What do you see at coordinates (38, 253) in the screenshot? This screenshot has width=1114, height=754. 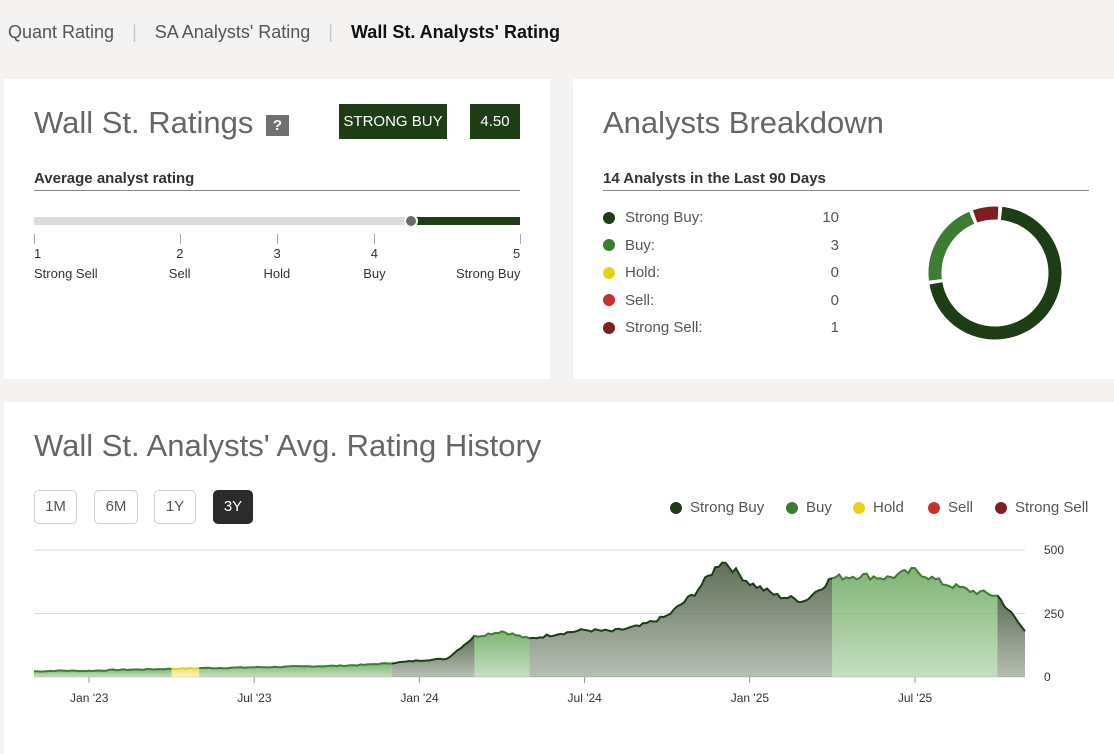 I see `scale-tick-number: 1` at bounding box center [38, 253].